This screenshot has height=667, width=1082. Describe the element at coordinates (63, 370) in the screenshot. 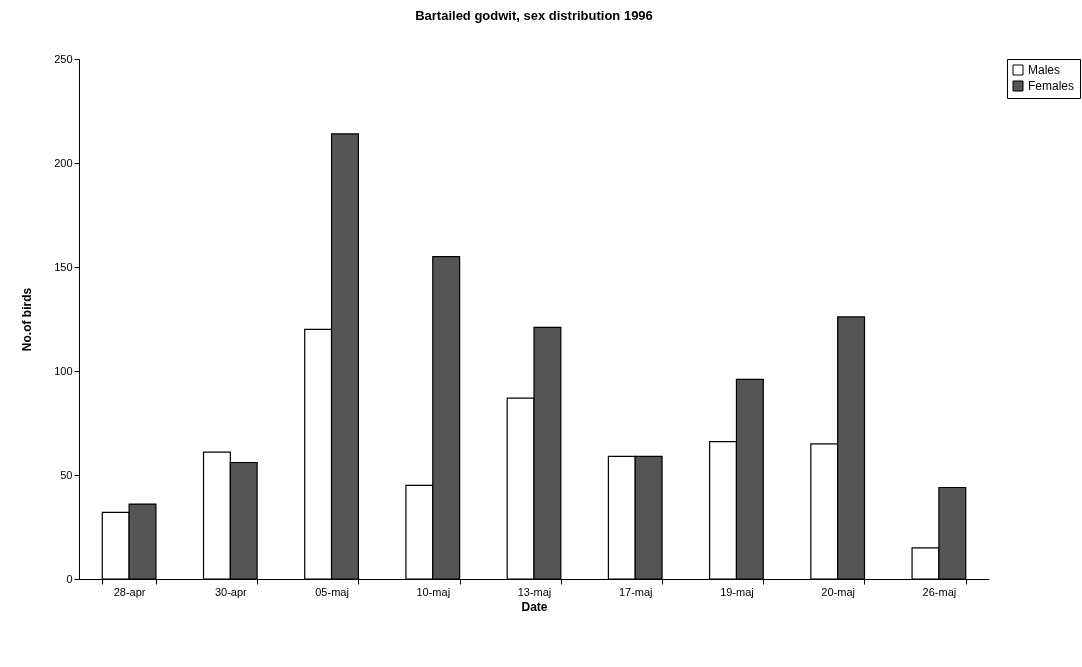

I see `y-tick-label: 100` at that location.